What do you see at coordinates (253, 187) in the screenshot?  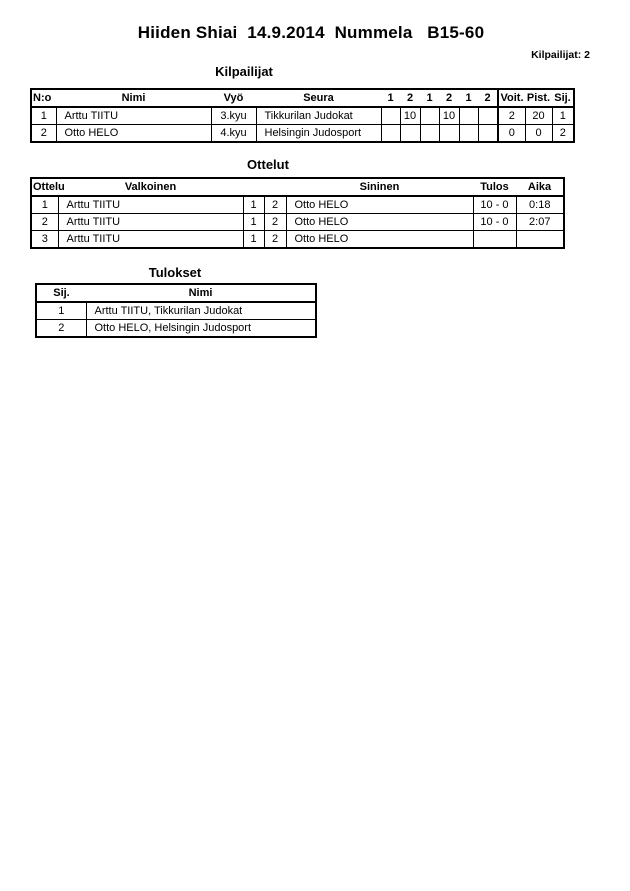 I see `column-header-white-num` at bounding box center [253, 187].